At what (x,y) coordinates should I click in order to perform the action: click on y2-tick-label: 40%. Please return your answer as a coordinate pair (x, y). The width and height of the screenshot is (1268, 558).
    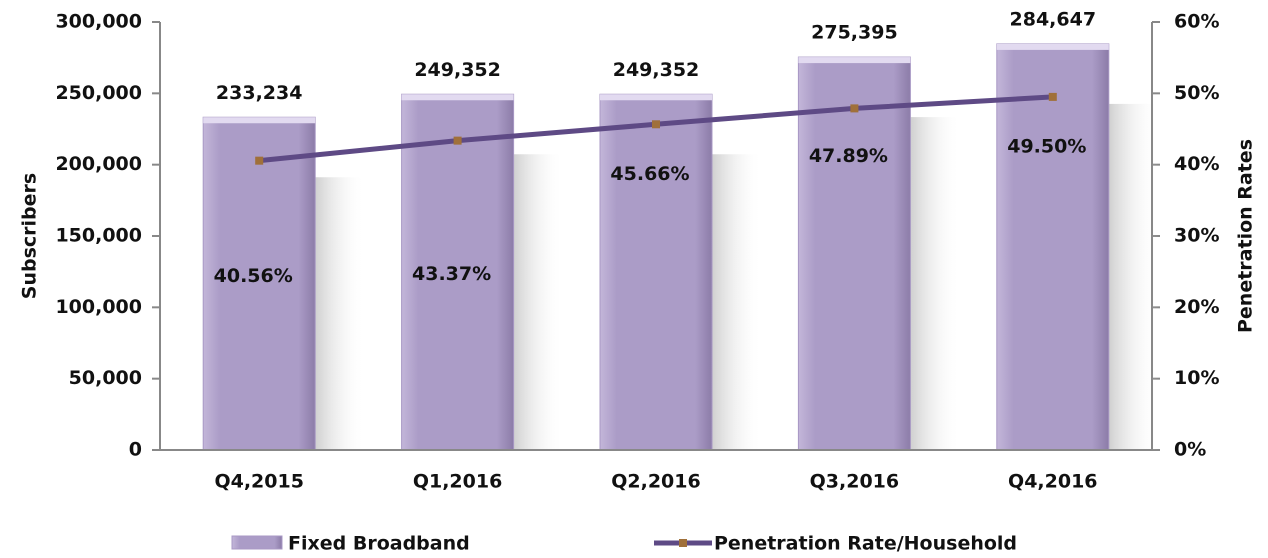
    Looking at the image, I should click on (1196, 164).